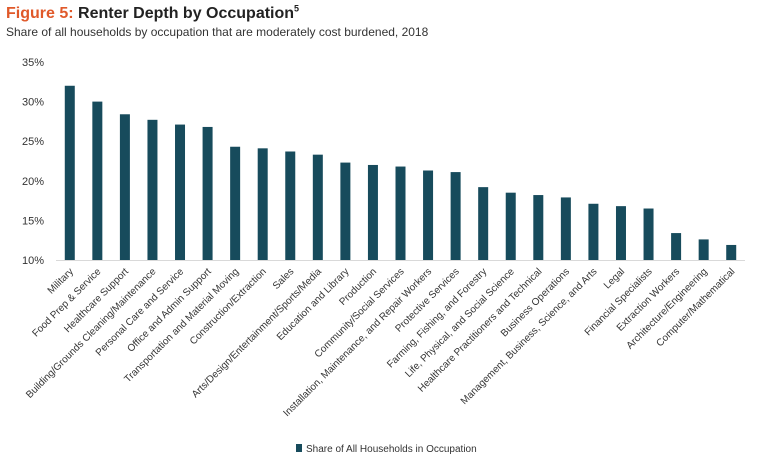  Describe the element at coordinates (186, 13) in the screenshot. I see `title-text: Renter Depth by Occupation` at that location.